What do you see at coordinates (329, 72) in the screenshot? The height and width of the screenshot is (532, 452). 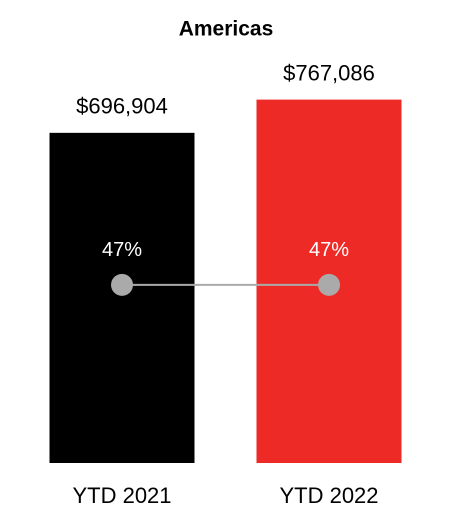 I see `value-label: $767,086` at bounding box center [329, 72].